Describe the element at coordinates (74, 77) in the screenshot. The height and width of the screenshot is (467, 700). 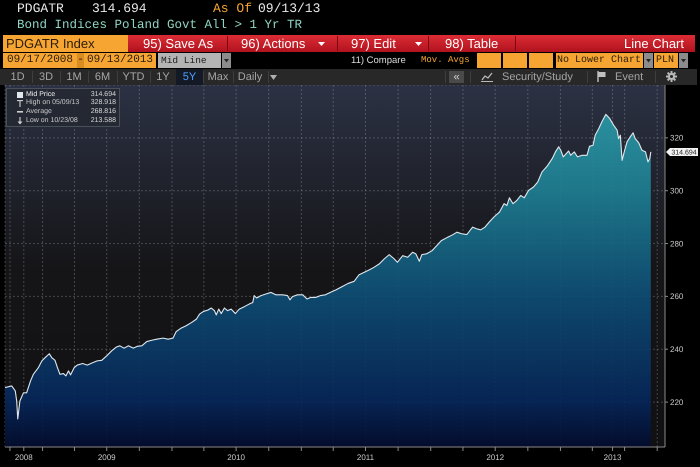
I see `text: 1M` at that location.